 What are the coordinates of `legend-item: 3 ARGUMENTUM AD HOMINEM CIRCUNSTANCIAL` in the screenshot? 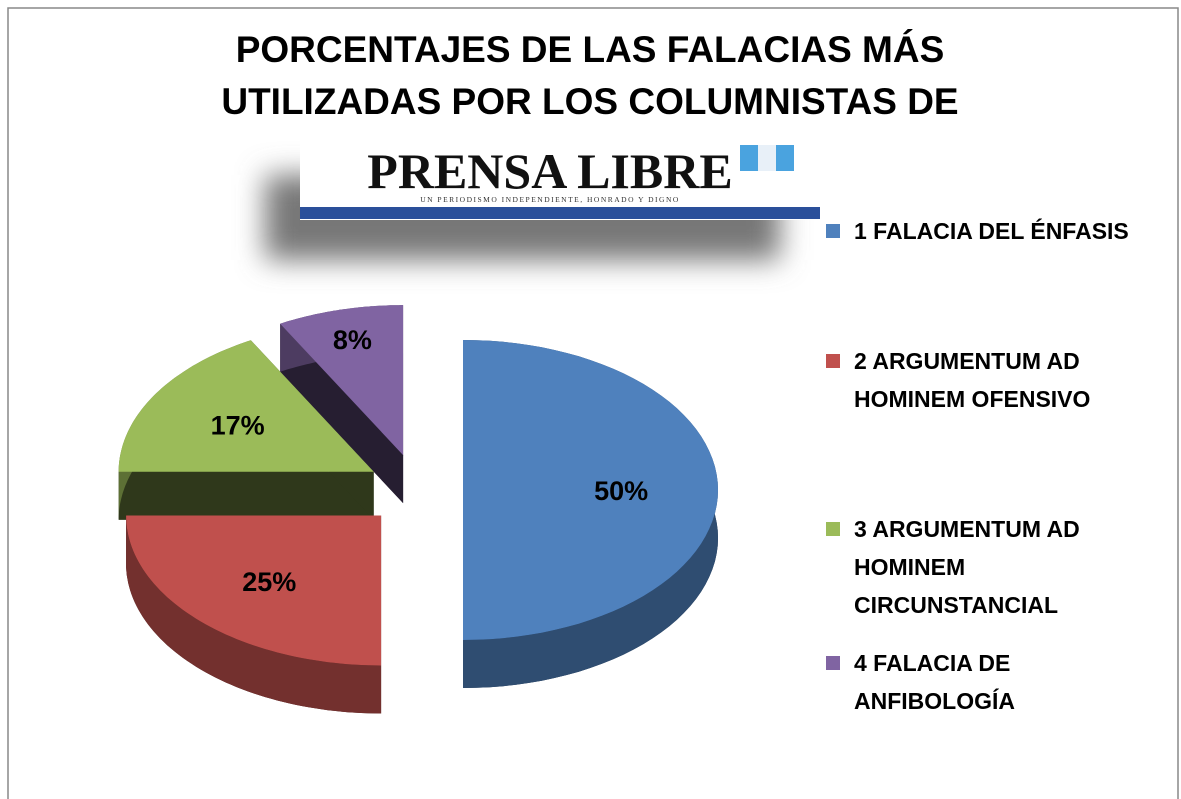 It's located at (986, 567).